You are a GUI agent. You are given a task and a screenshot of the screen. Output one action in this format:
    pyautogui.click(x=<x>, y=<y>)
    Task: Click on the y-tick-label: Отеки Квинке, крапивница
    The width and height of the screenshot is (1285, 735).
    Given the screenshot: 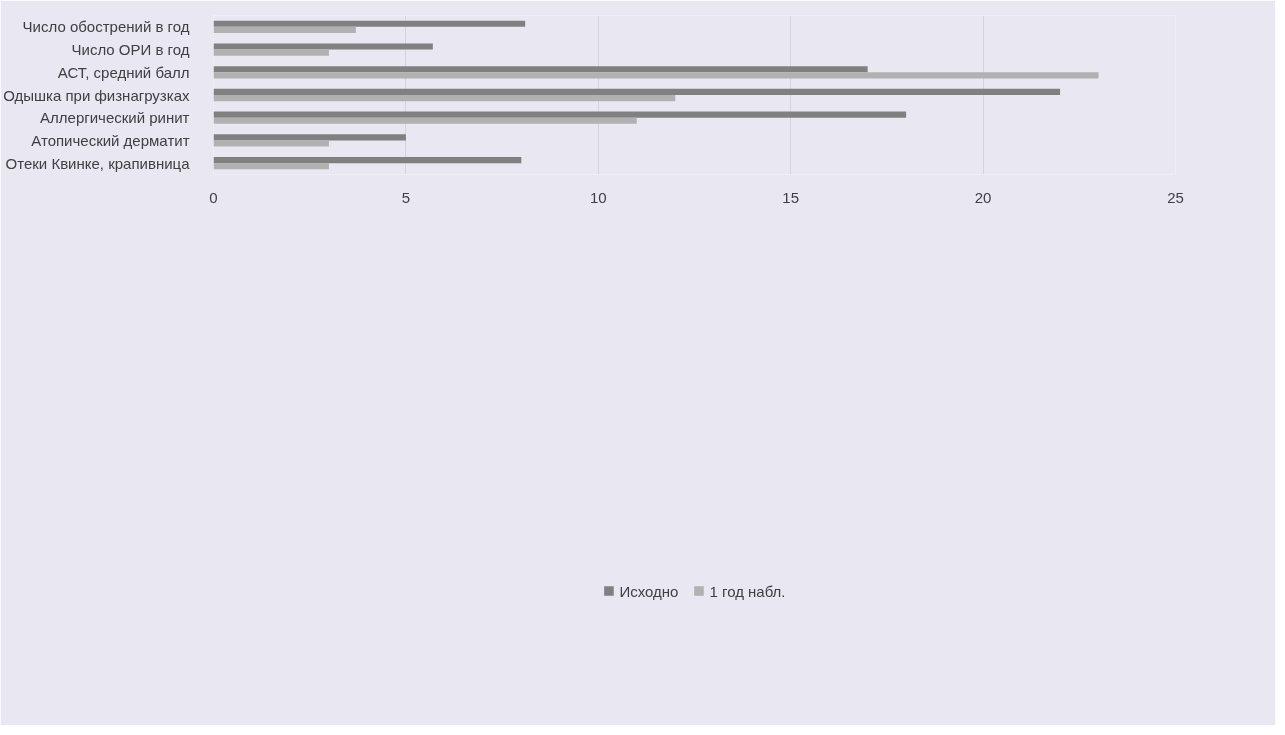 What is the action you would take?
    pyautogui.click(x=98, y=163)
    